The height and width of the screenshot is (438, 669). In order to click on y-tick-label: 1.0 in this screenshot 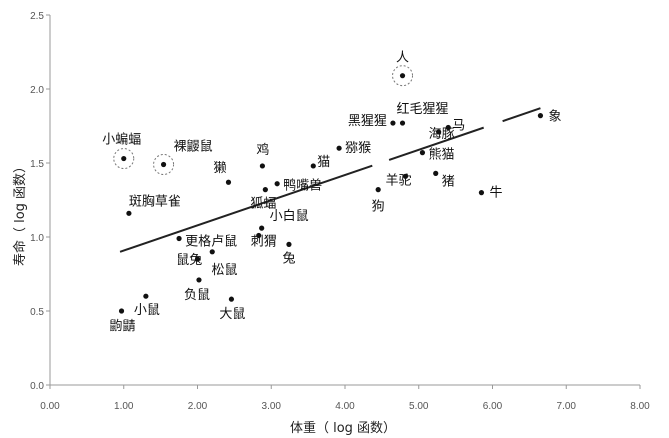, I will do `click(37, 238)`.